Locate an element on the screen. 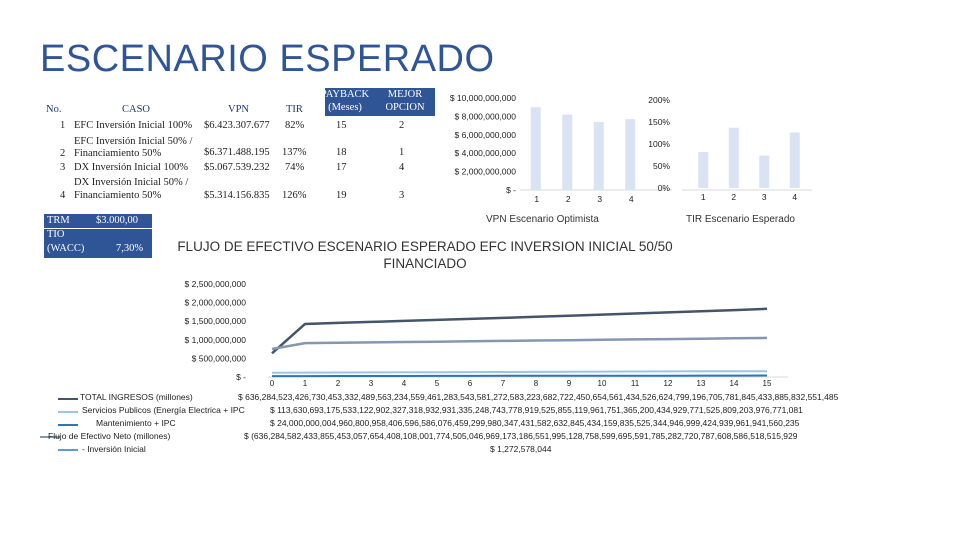 This screenshot has width=960, height=540. row4-no: 4 is located at coordinates (63, 195).